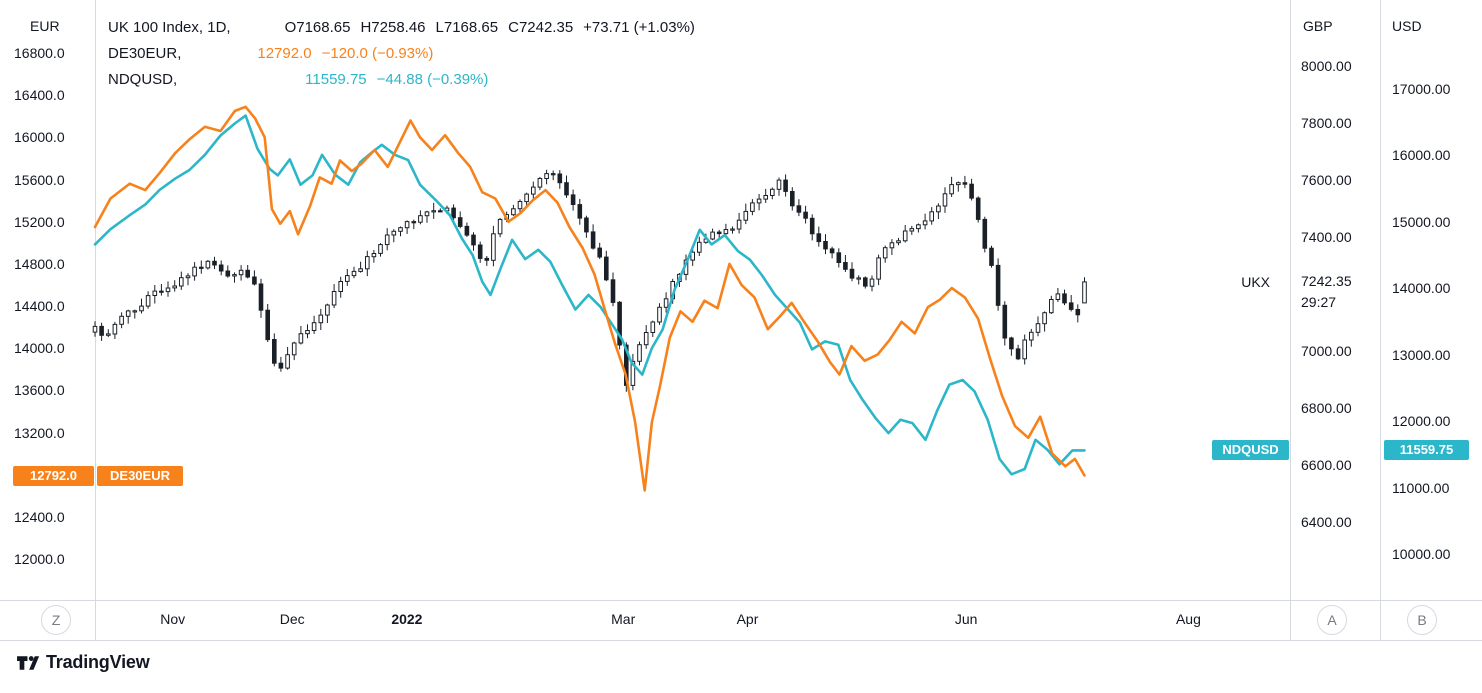 The image size is (1482, 693). What do you see at coordinates (53, 475) in the screenshot?
I see `de30eur-price-label: 12792.0` at bounding box center [53, 475].